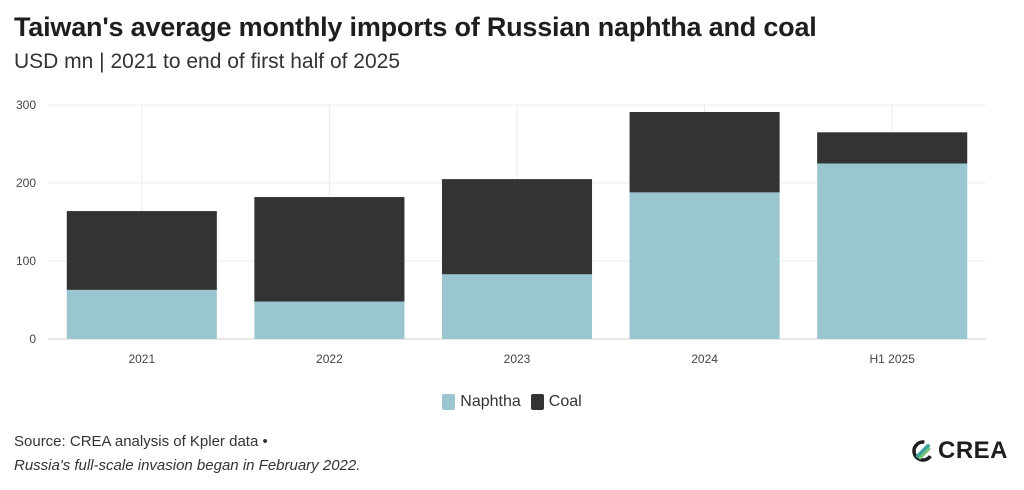  What do you see at coordinates (517, 306) in the screenshot?
I see `bar-naphtha-2023` at bounding box center [517, 306].